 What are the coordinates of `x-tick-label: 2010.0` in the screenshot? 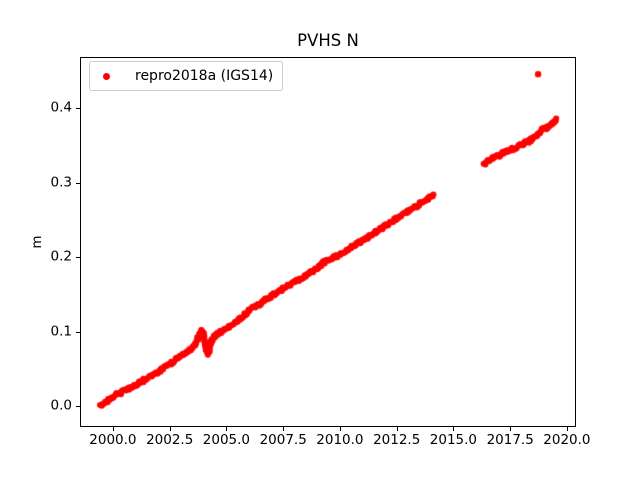 It's located at (340, 440).